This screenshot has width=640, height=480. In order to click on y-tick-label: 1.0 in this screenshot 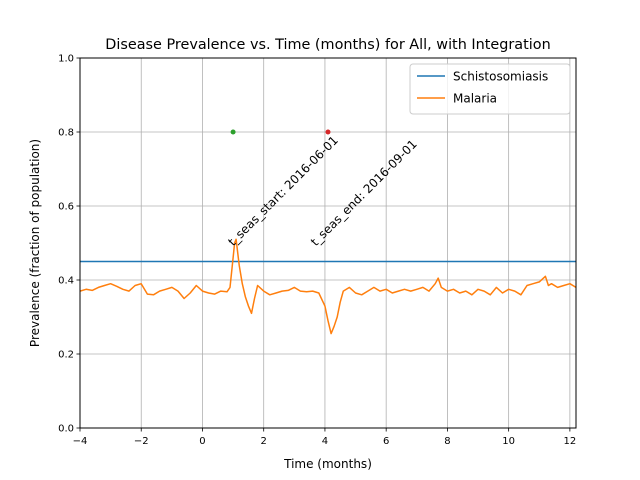, I will do `click(66, 59)`.